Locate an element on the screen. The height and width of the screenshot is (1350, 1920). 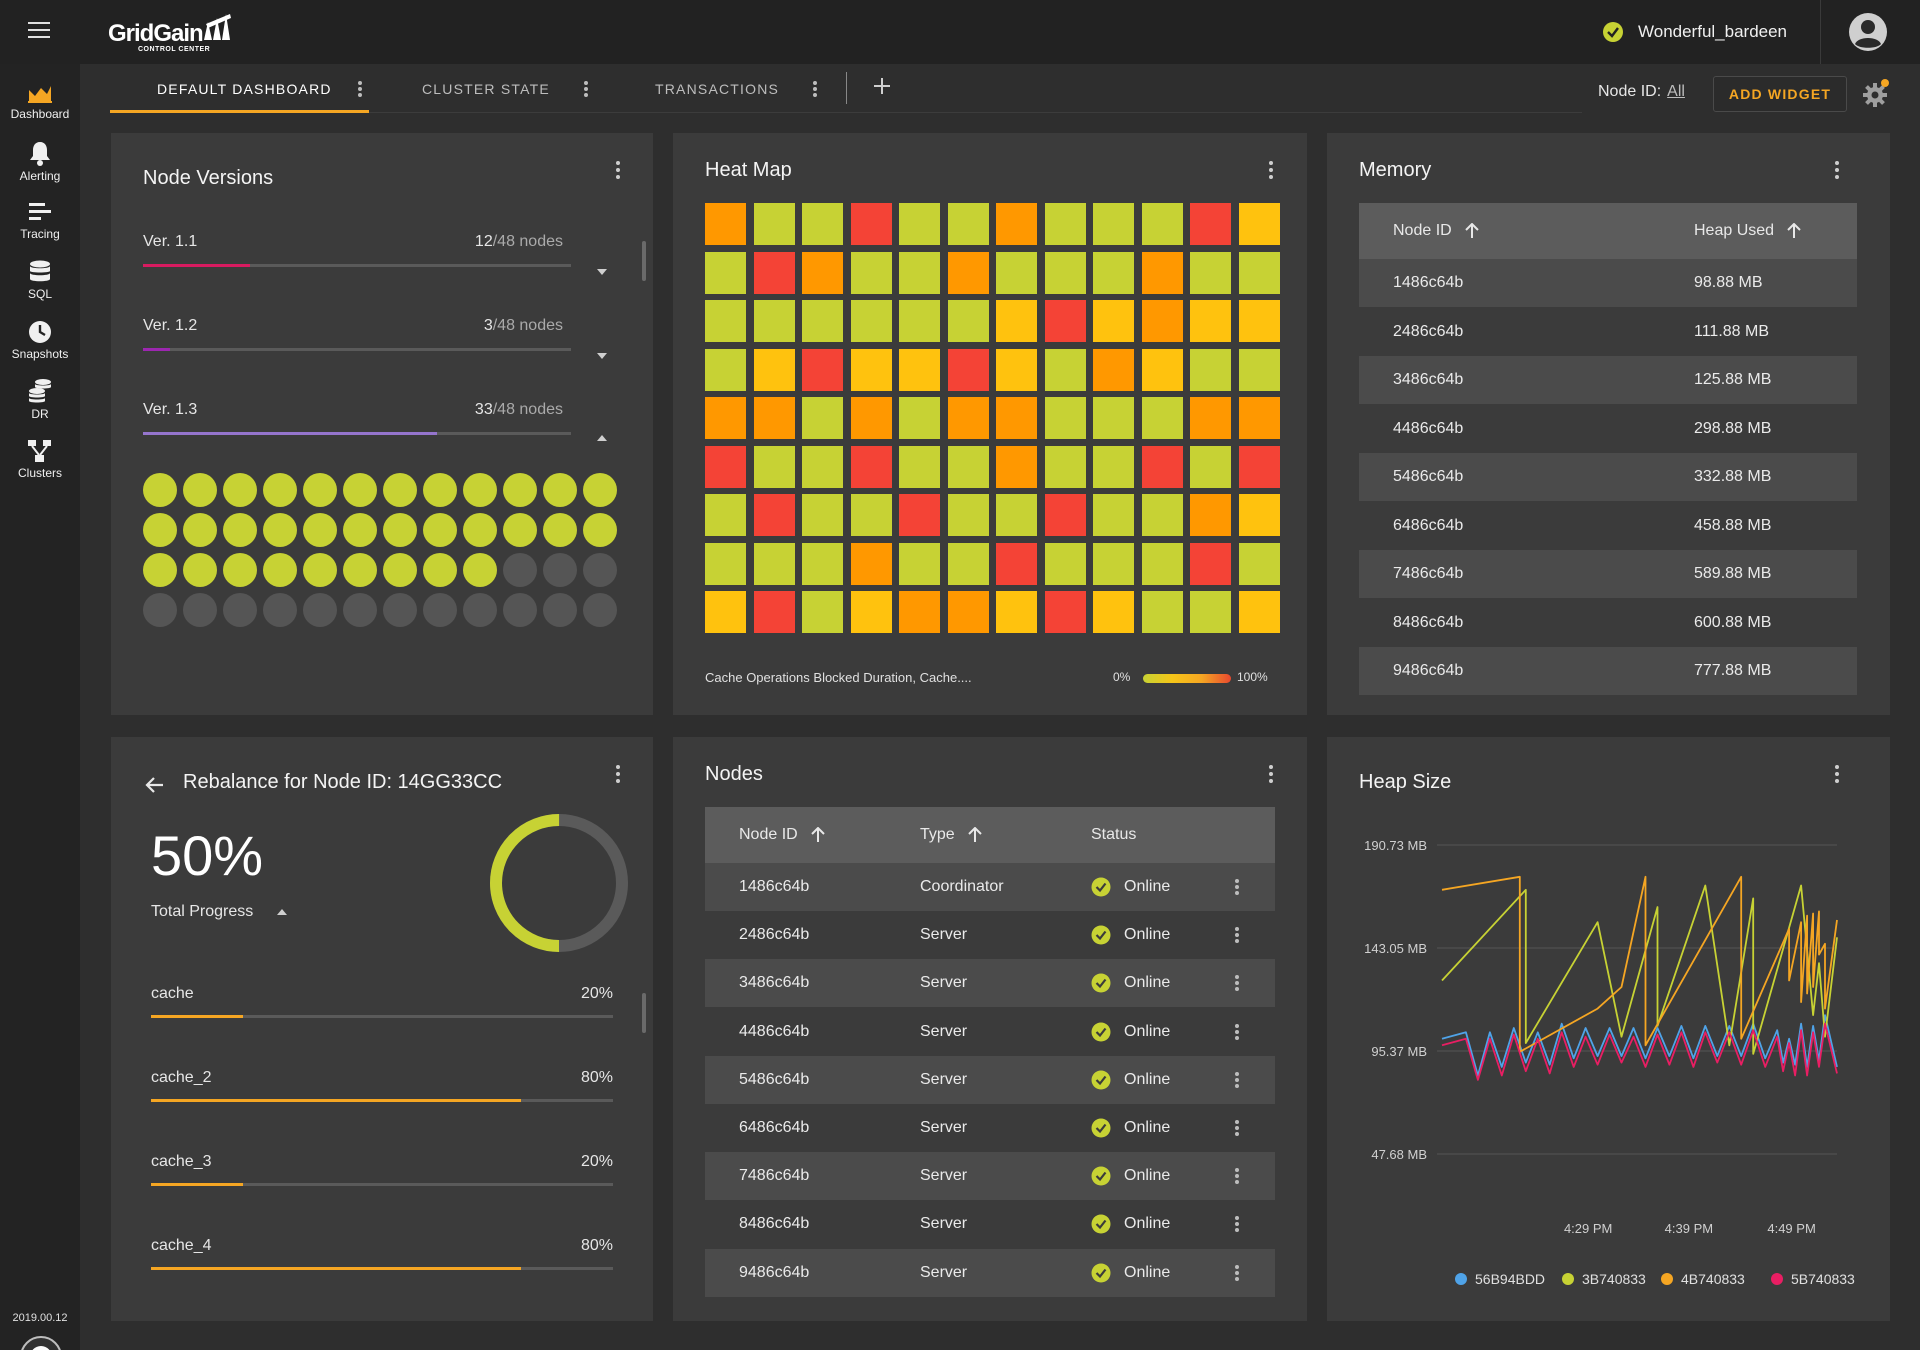
table-row: 3486c64b Server Online is located at coordinates (990, 983).